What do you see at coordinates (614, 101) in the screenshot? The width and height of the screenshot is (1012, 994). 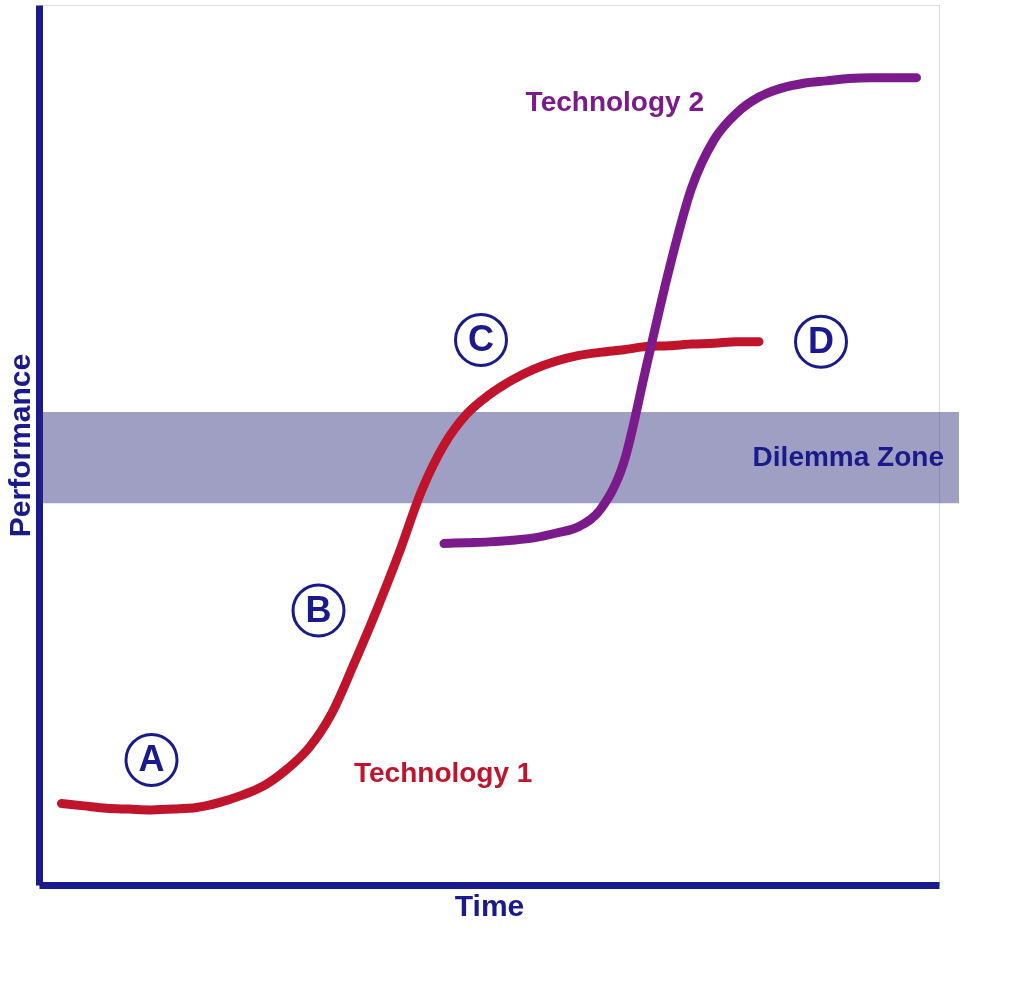 I see `series-label: Technology 2` at bounding box center [614, 101].